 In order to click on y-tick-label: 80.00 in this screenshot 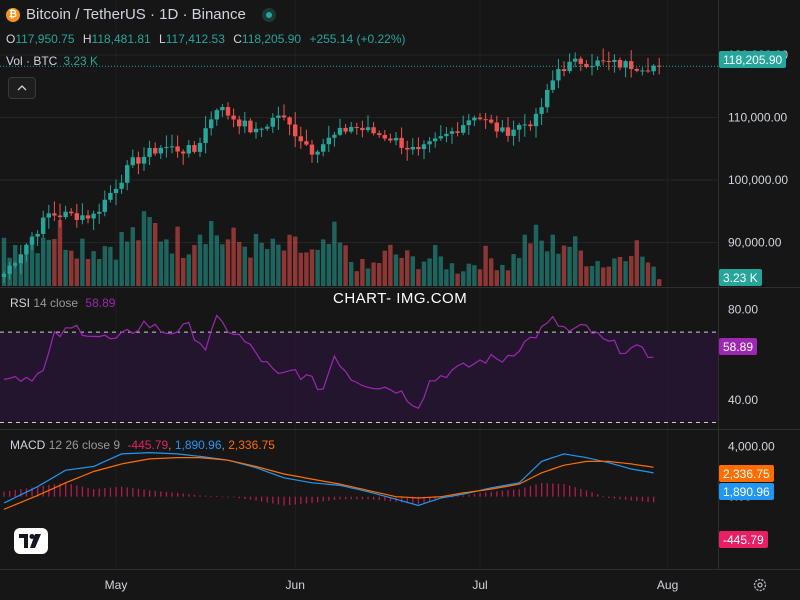, I will do `click(743, 310)`.